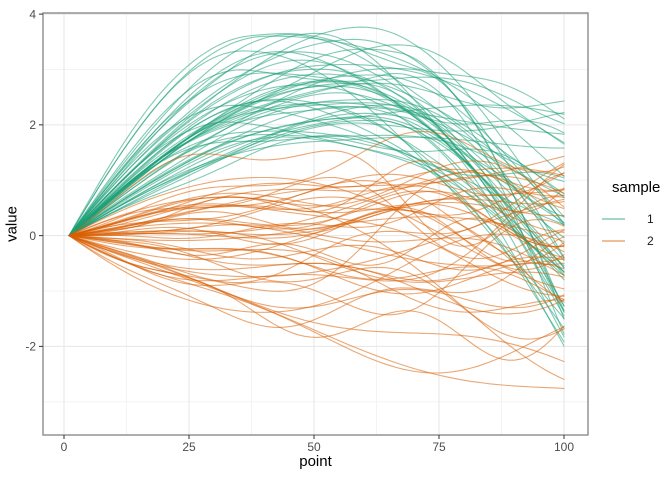 The width and height of the screenshot is (672, 480). I want to click on legend-item-sample-2: 2, so click(631, 241).